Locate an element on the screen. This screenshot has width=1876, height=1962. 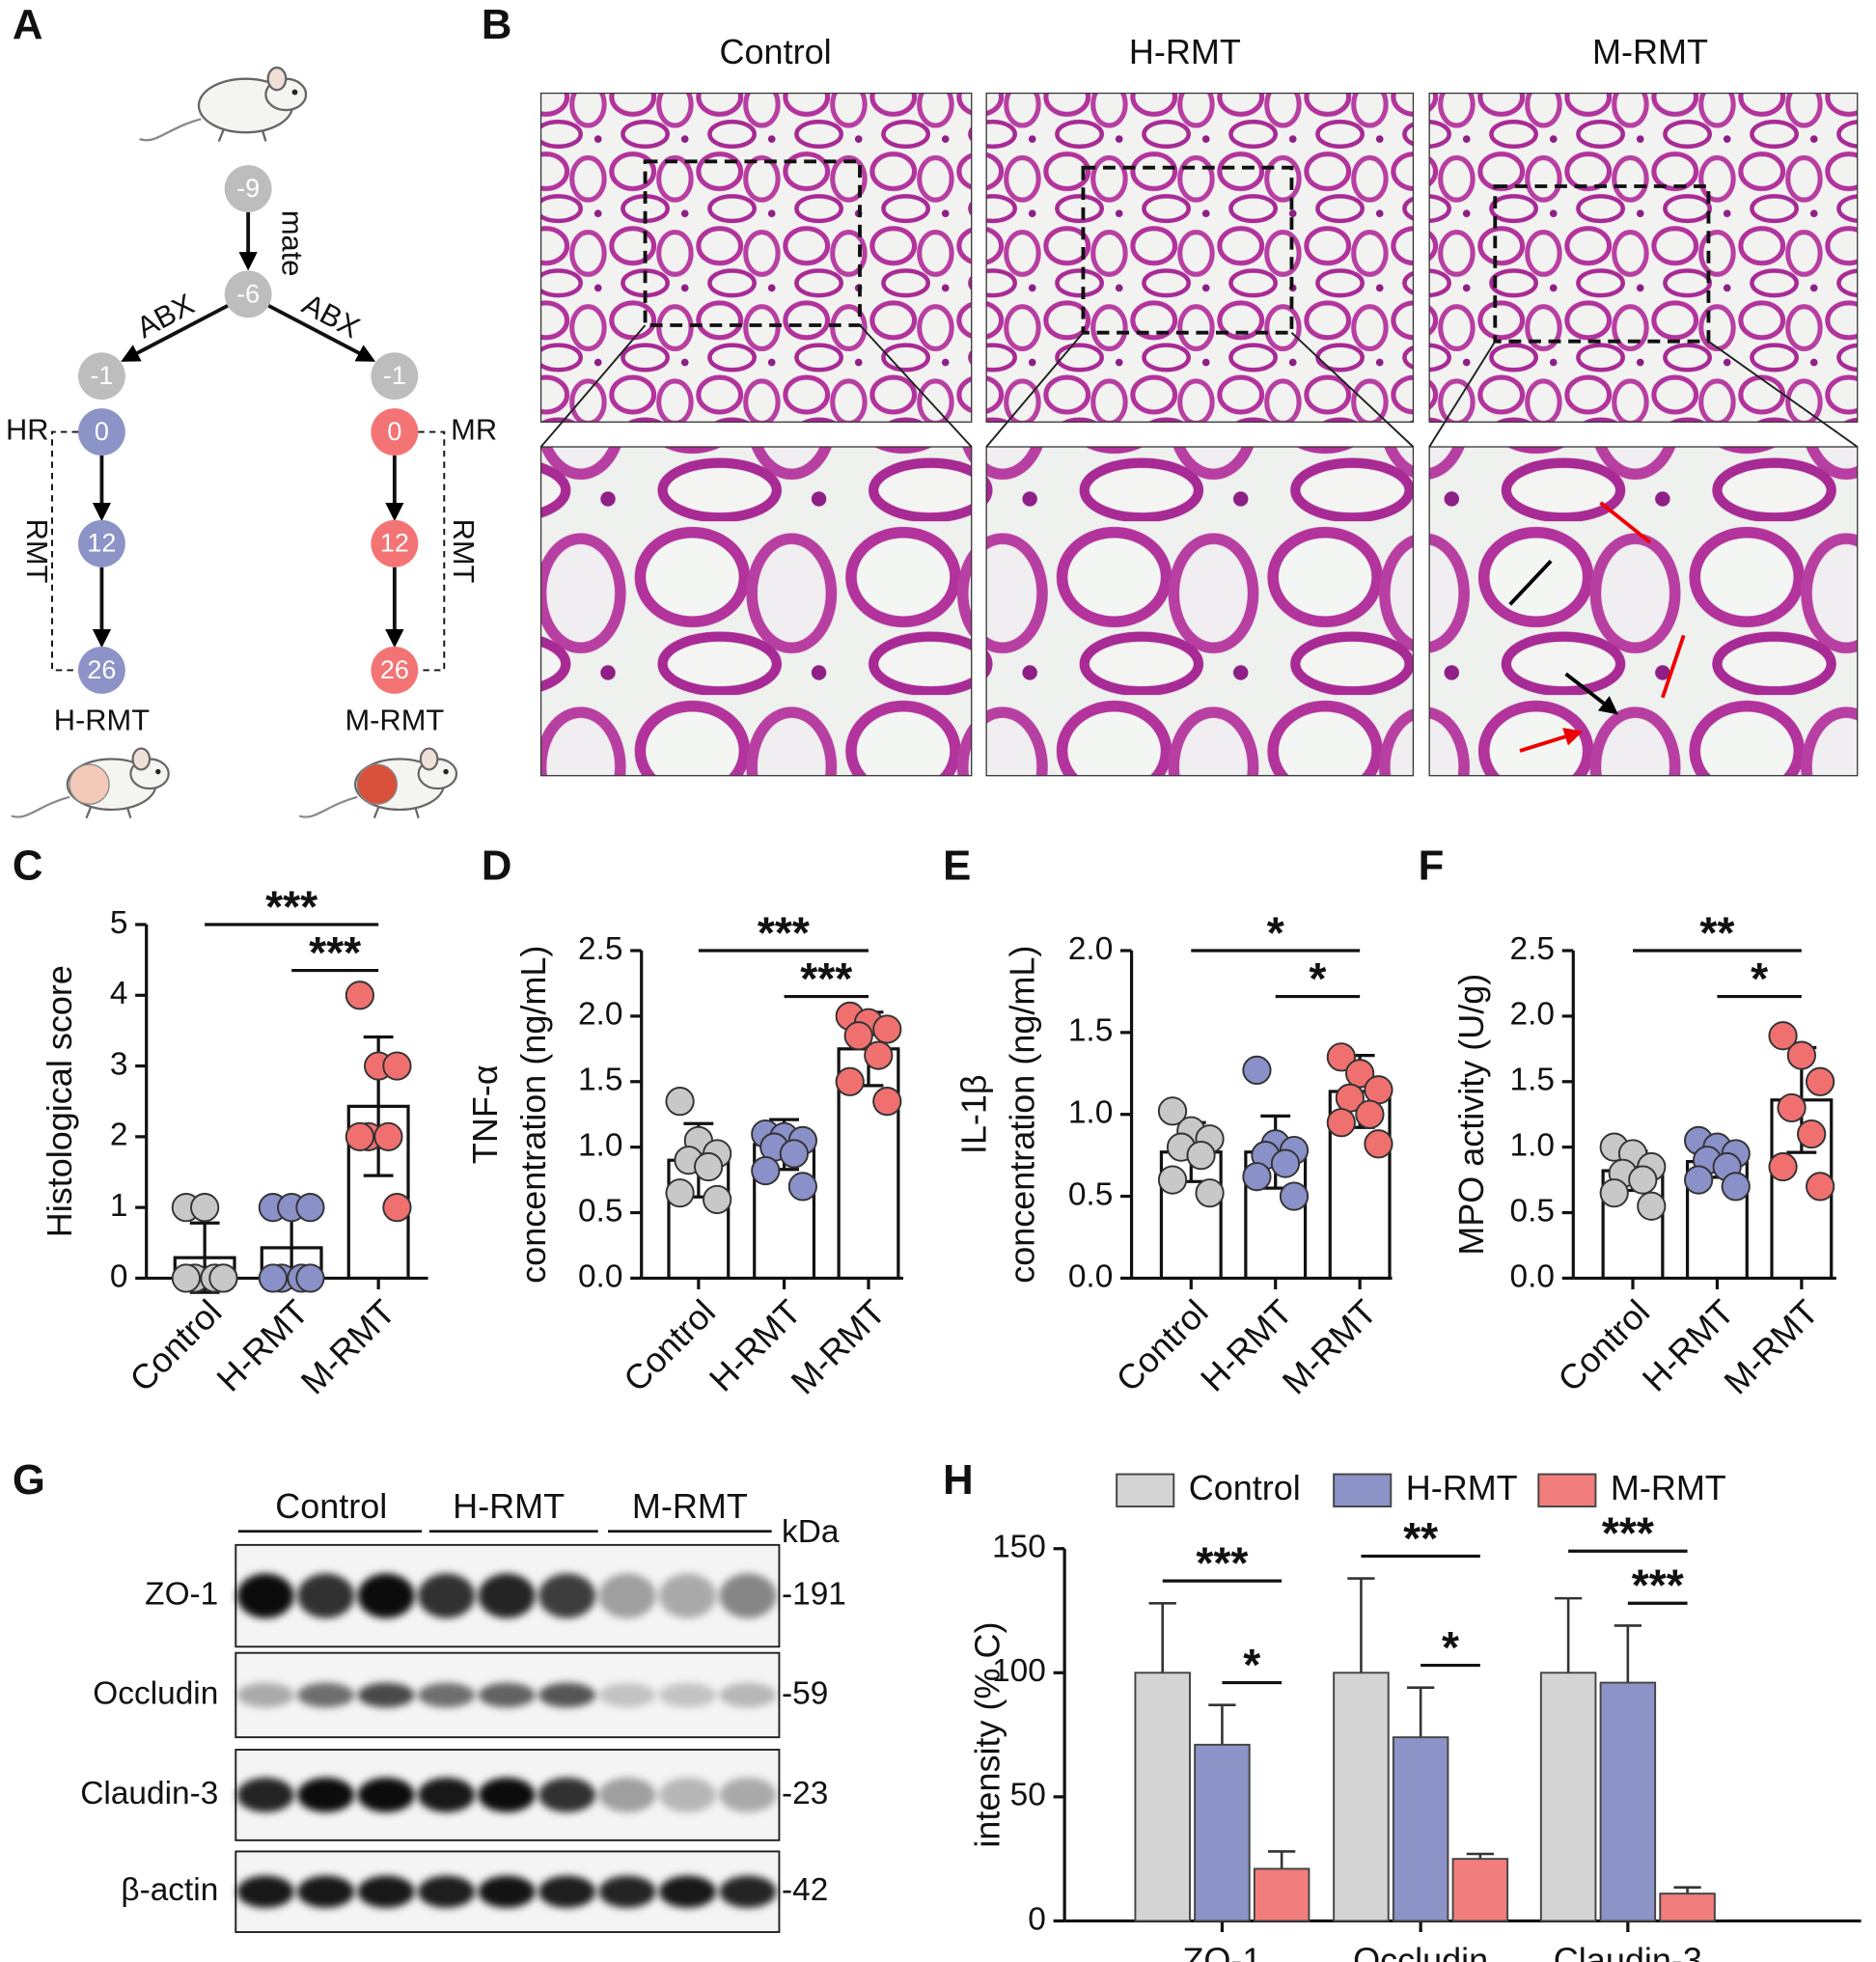
unit-label: kDa is located at coordinates (811, 1532).